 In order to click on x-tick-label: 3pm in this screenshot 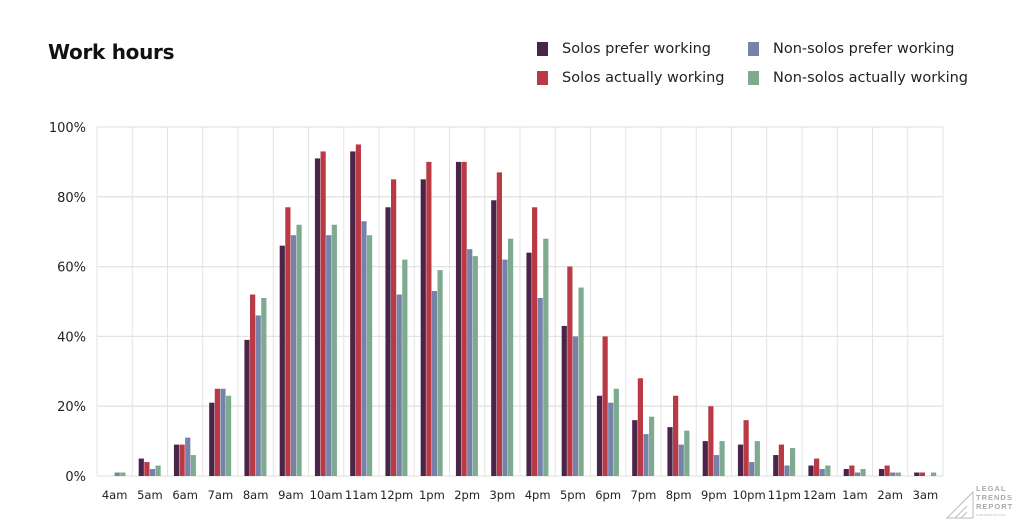, I will do `click(502, 495)`.